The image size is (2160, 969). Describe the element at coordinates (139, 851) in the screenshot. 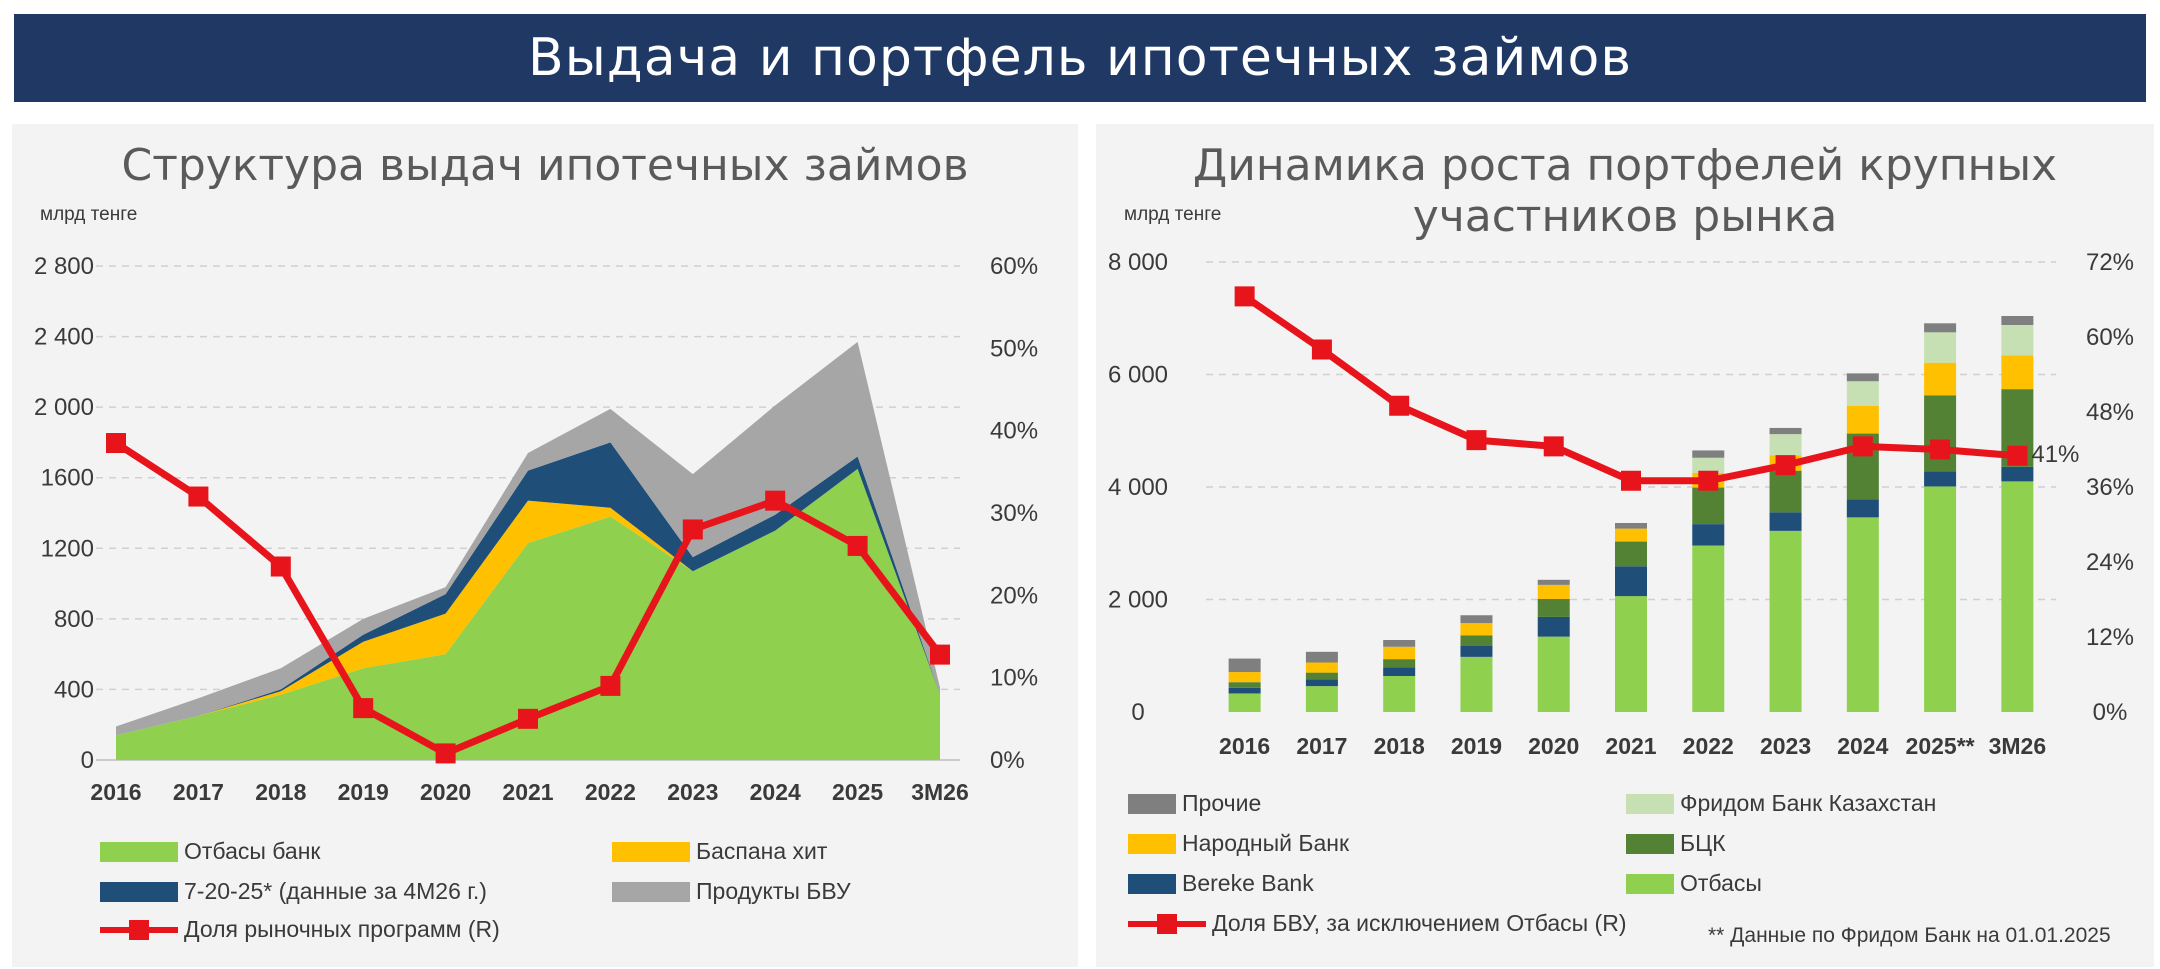

I see `legend-swatch-otbasy-bank` at that location.